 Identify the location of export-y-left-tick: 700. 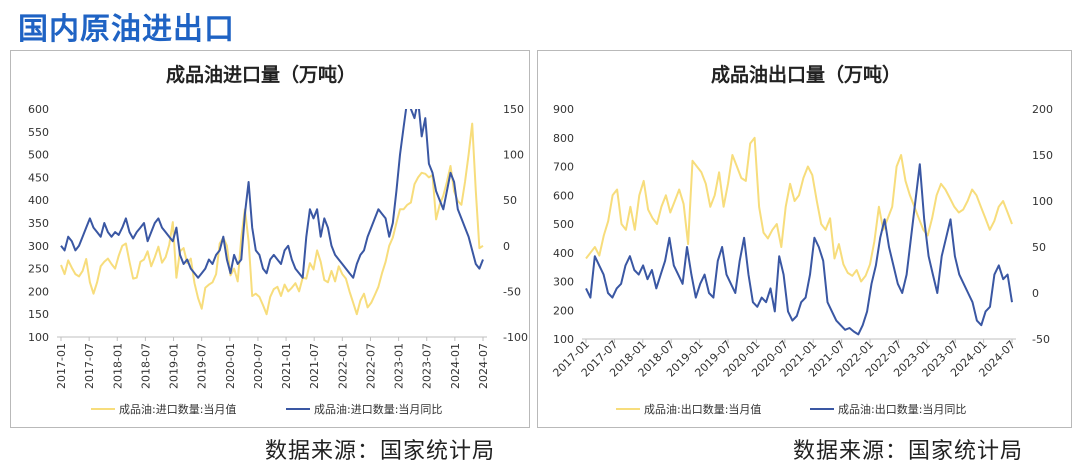
(563, 167).